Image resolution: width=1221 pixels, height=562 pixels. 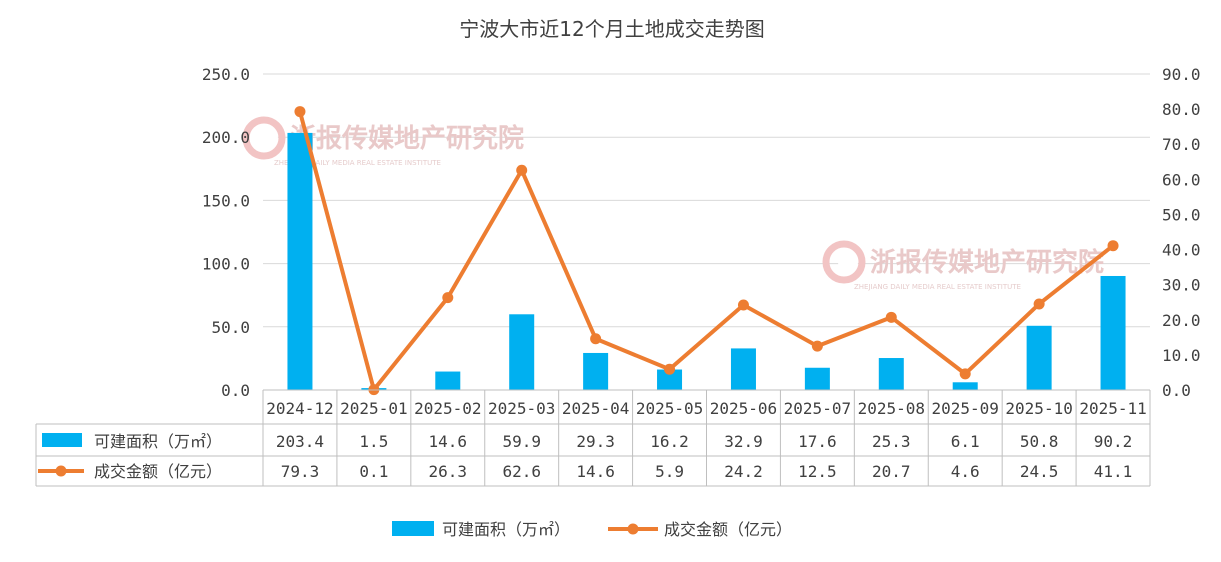 I want to click on left-tick-label: 200.0, so click(x=226, y=137).